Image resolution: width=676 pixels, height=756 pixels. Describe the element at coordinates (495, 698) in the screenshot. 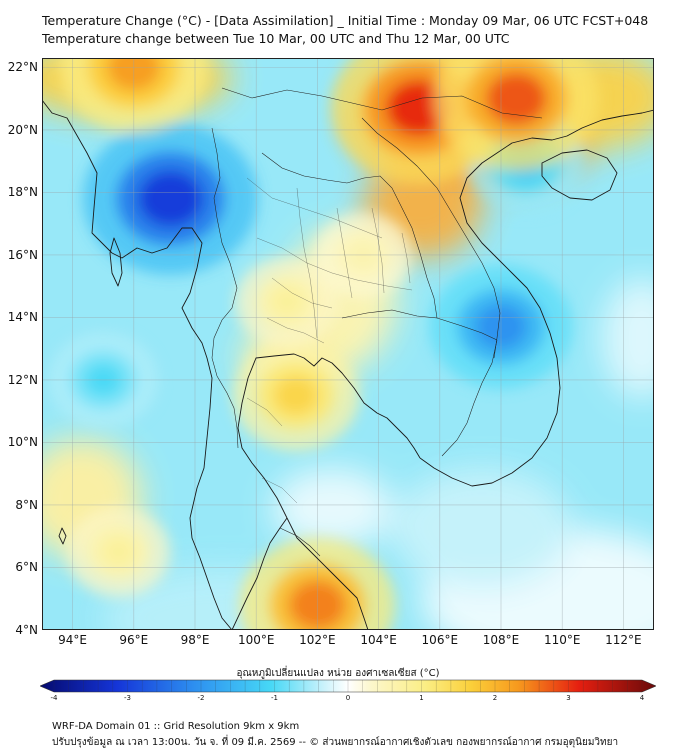

I see `colorbar-tick-p2: 2` at that location.